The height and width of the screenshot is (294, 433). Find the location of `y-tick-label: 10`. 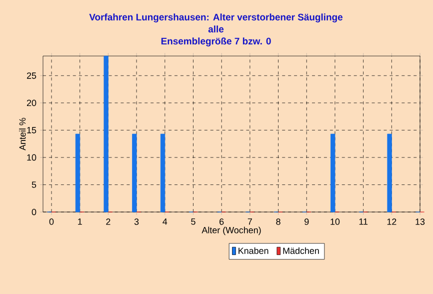

y-tick-label: 10 is located at coordinates (31, 157).